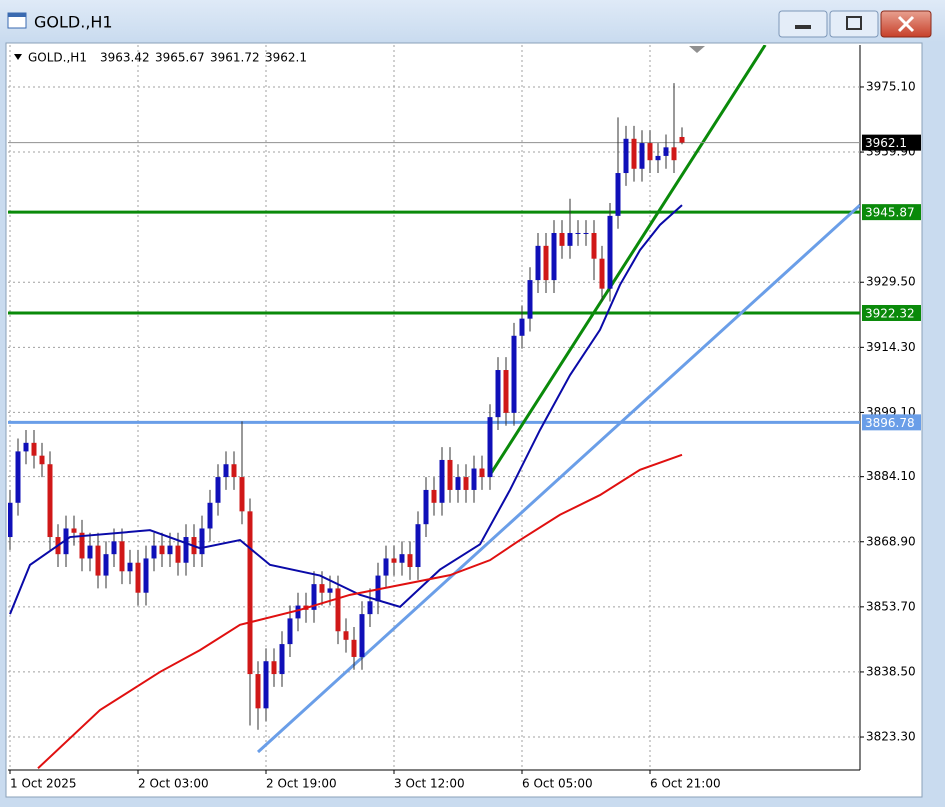 The image size is (945, 807). I want to click on shift-marker, so click(697, 49).